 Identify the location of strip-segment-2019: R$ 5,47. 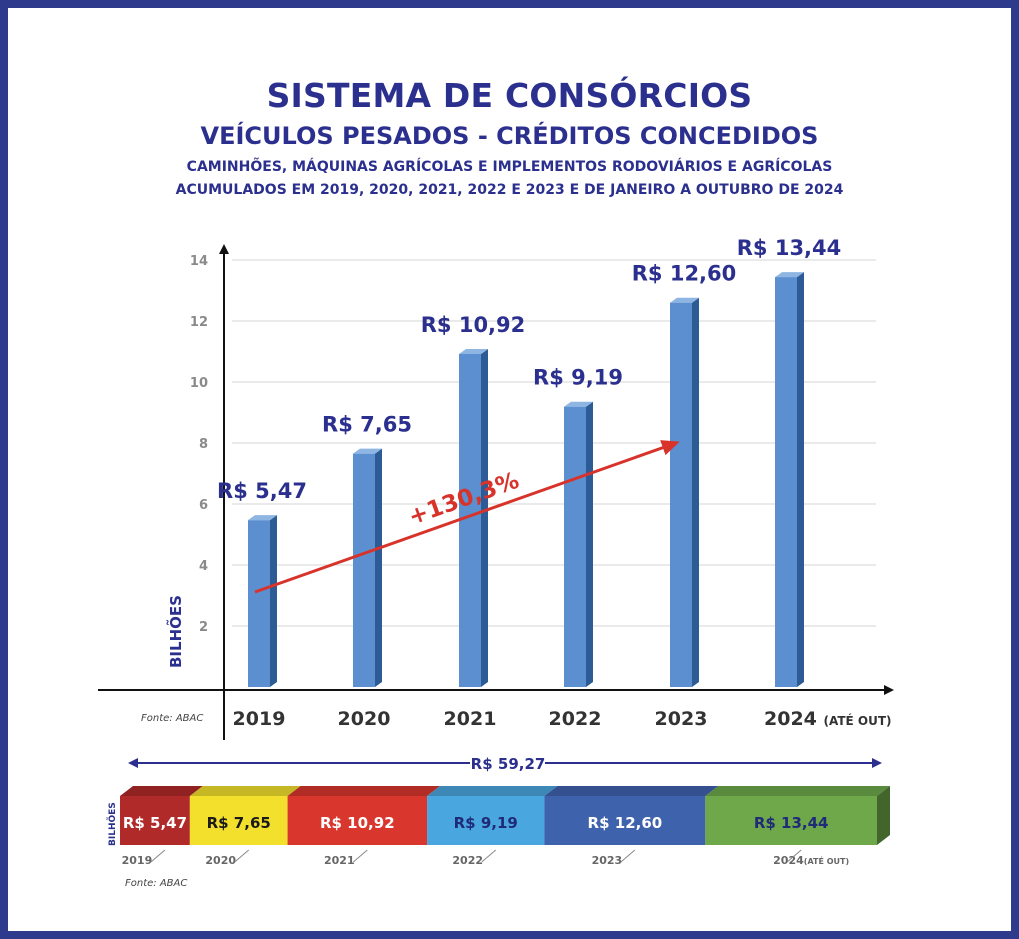
(161, 815).